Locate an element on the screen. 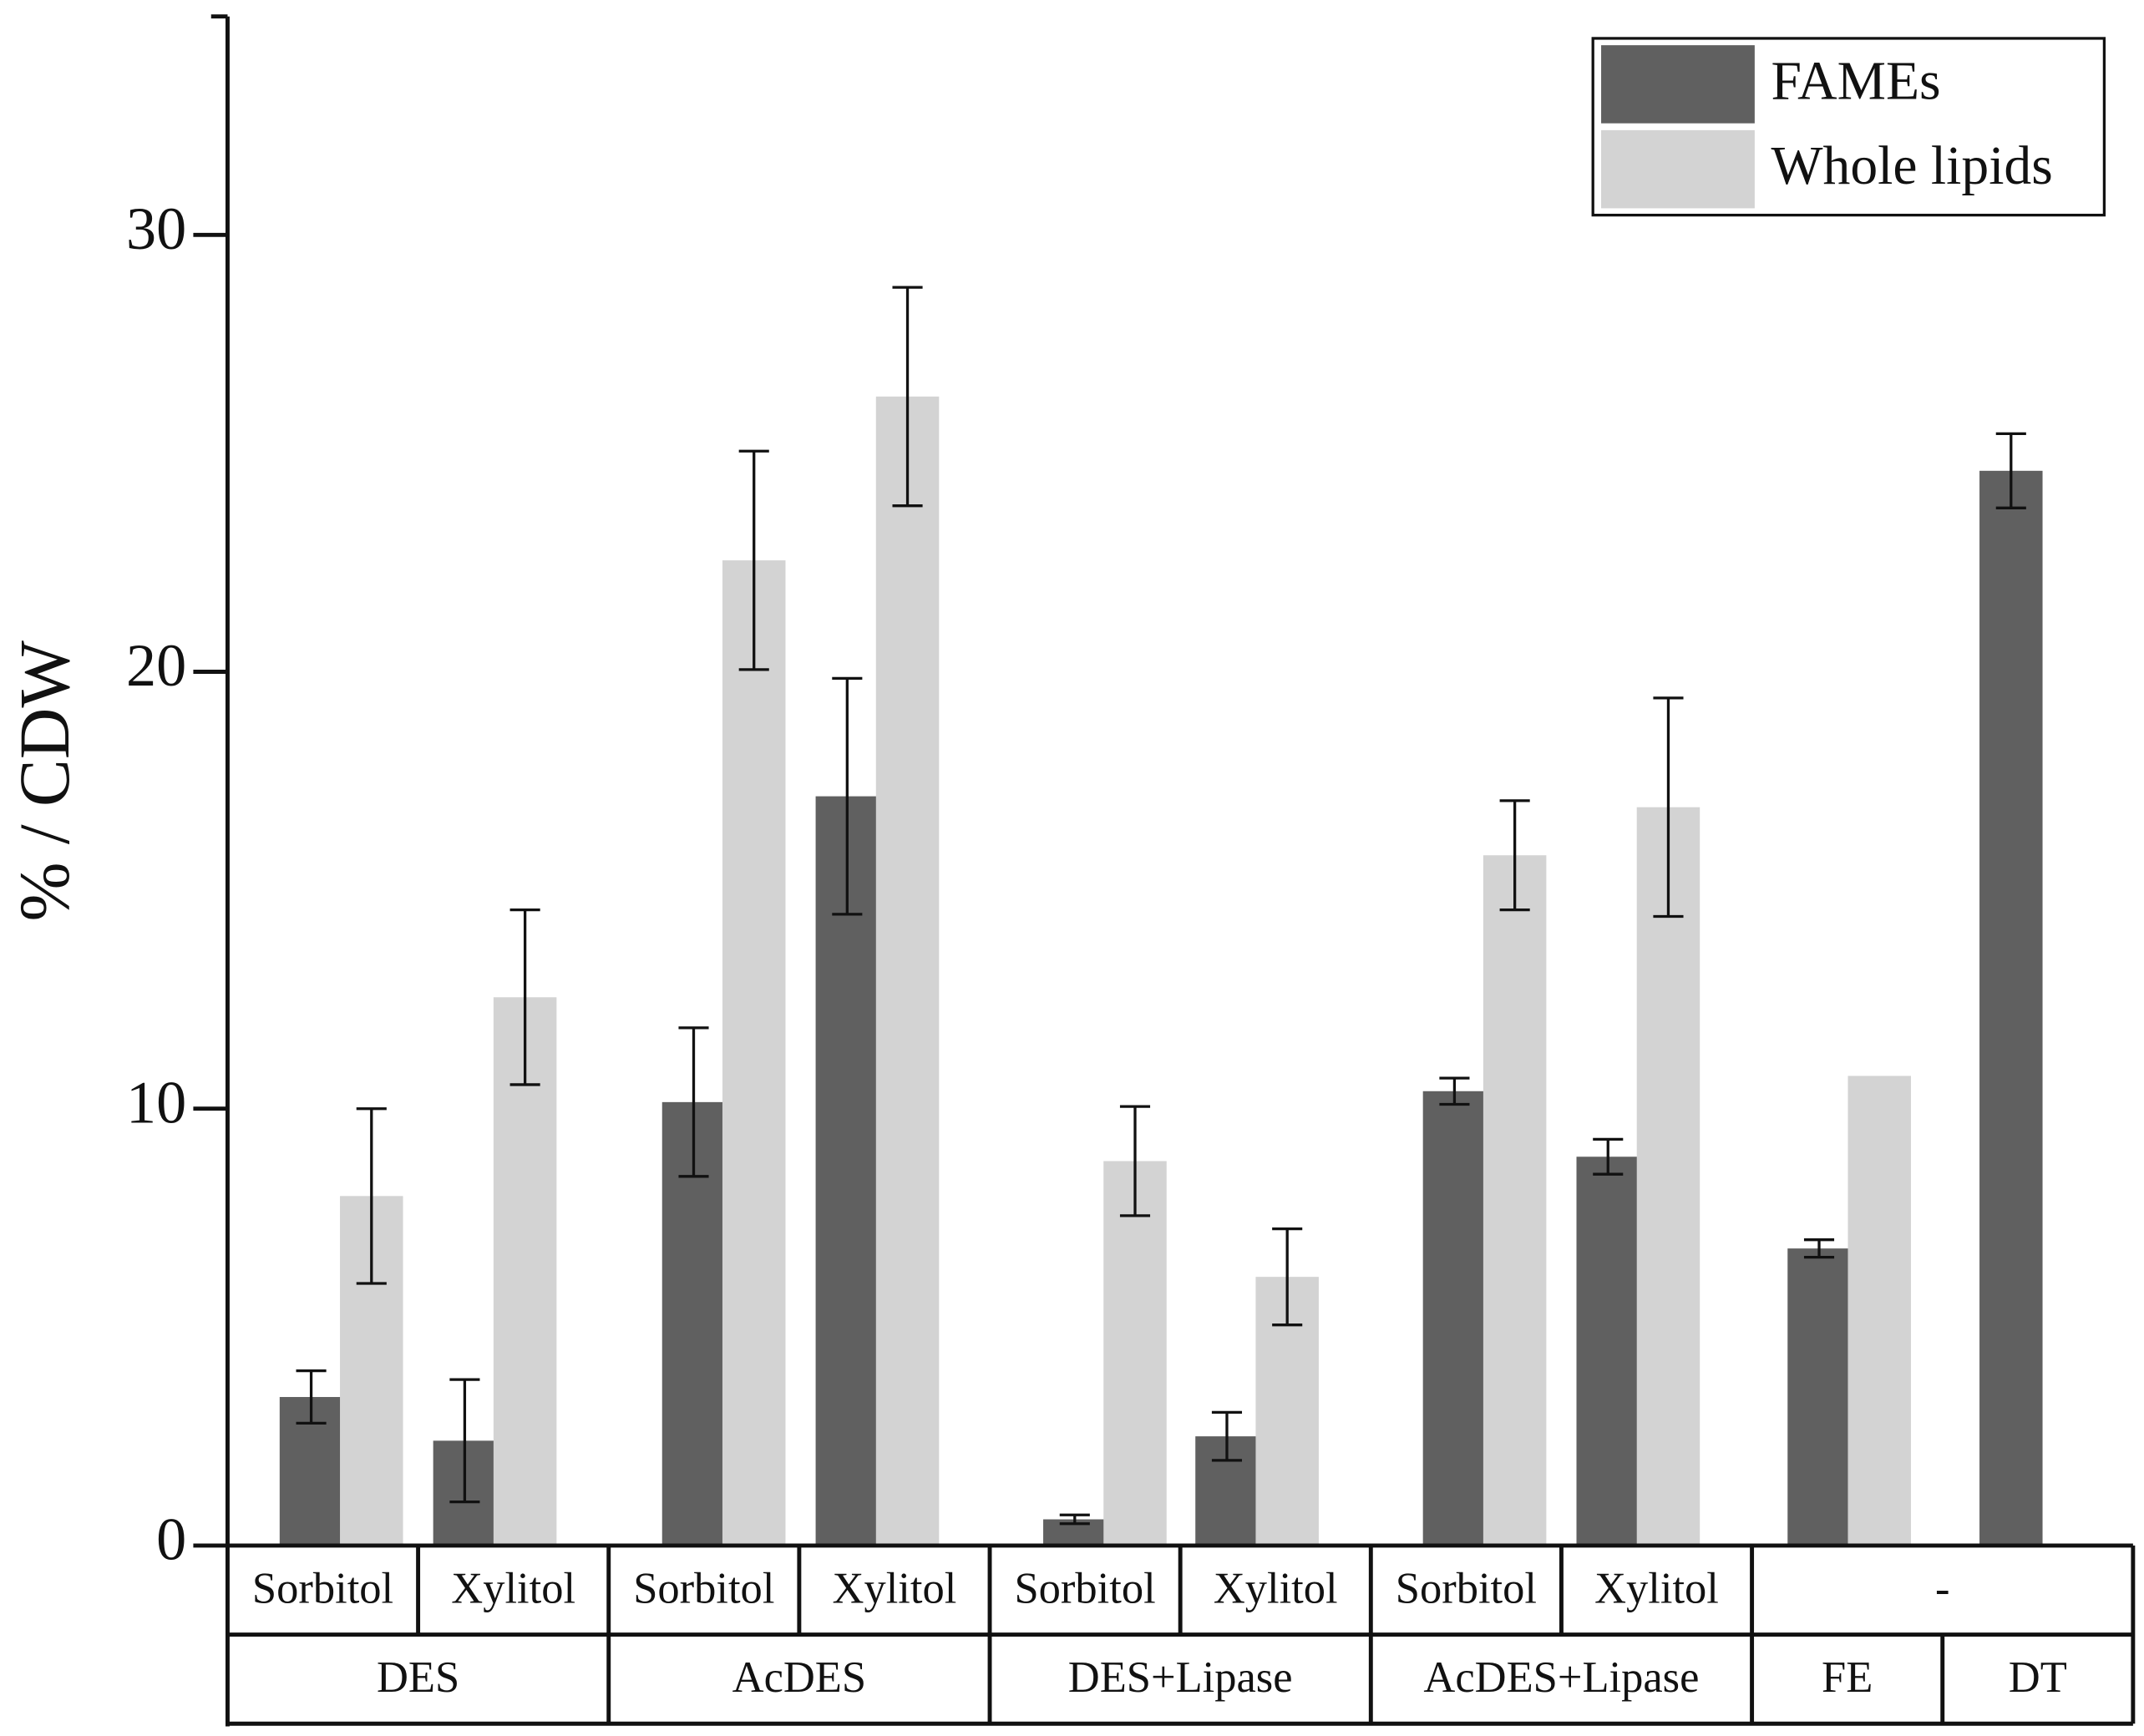 This screenshot has width=2144, height=1736. y-axis-title: % / CDW is located at coordinates (45, 781).